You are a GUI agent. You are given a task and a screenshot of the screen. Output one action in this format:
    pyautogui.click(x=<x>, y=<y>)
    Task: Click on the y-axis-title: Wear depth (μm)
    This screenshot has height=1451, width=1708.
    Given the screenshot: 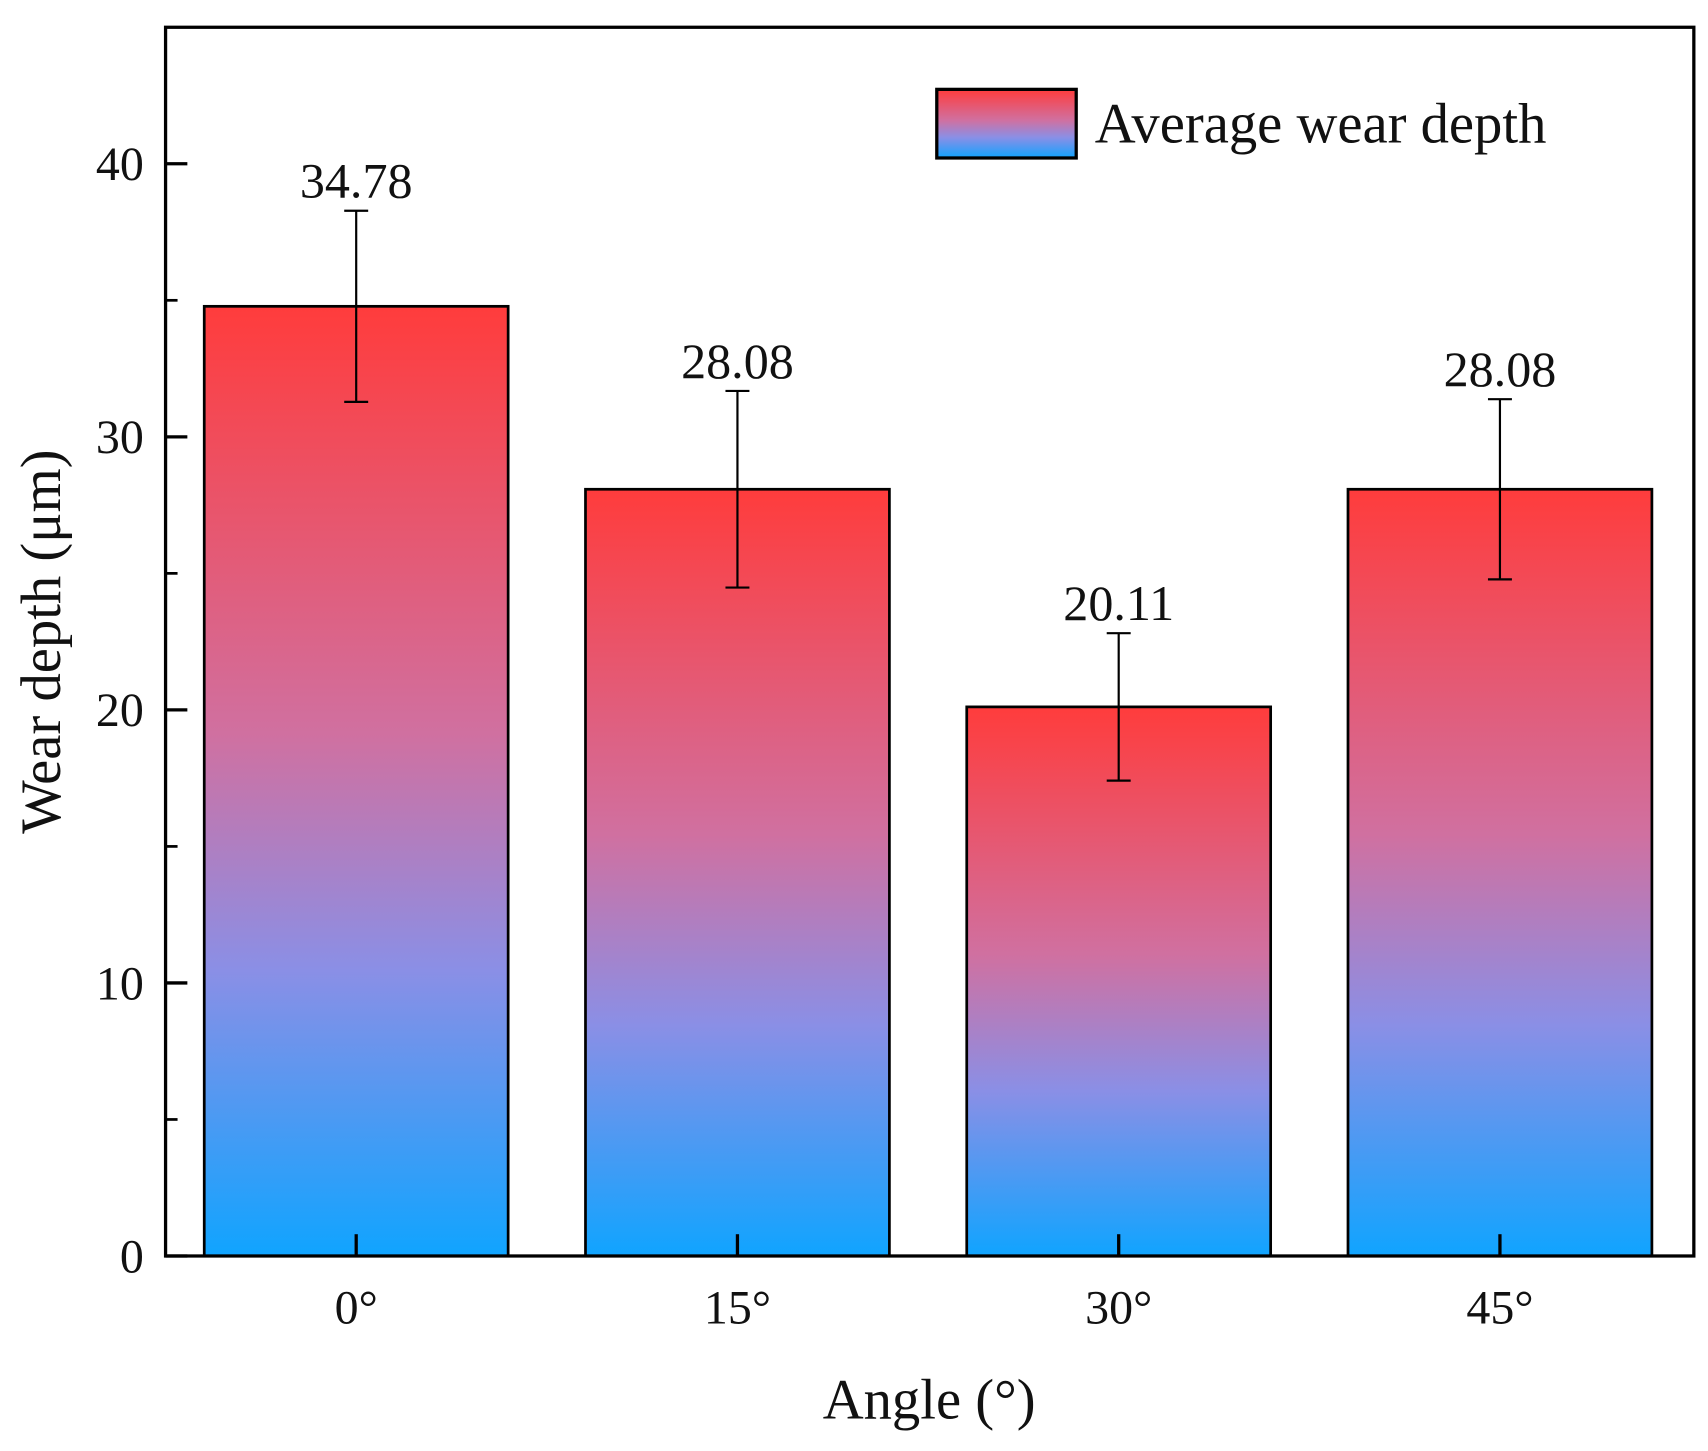 What is the action you would take?
    pyautogui.click(x=42, y=641)
    